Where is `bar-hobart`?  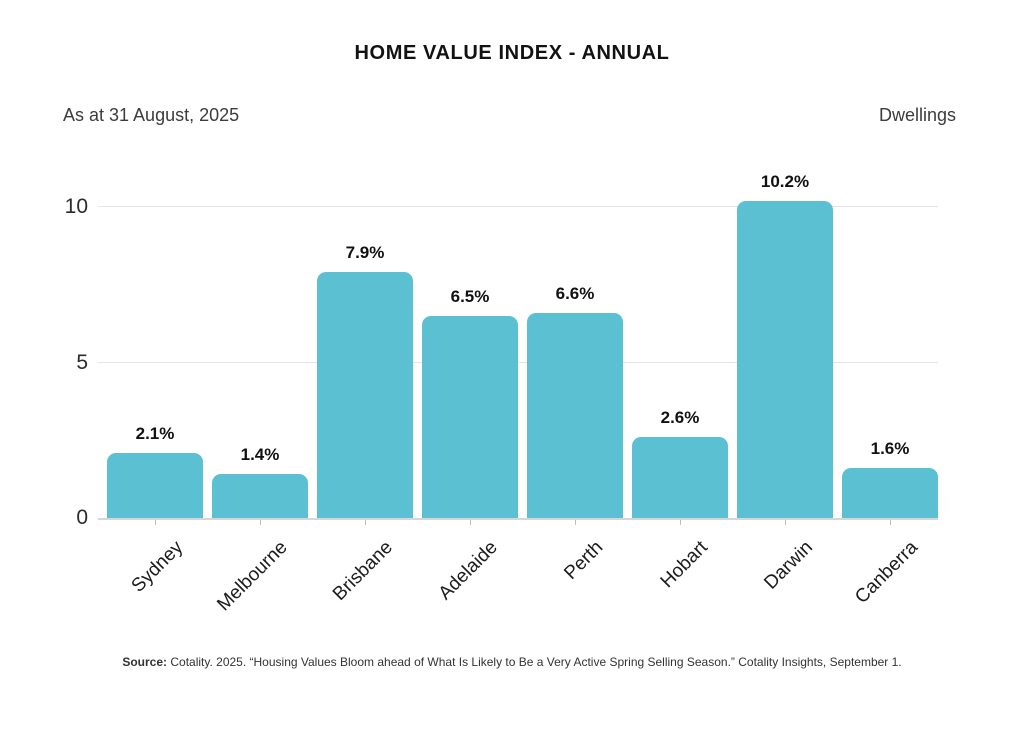 bar-hobart is located at coordinates (680, 477).